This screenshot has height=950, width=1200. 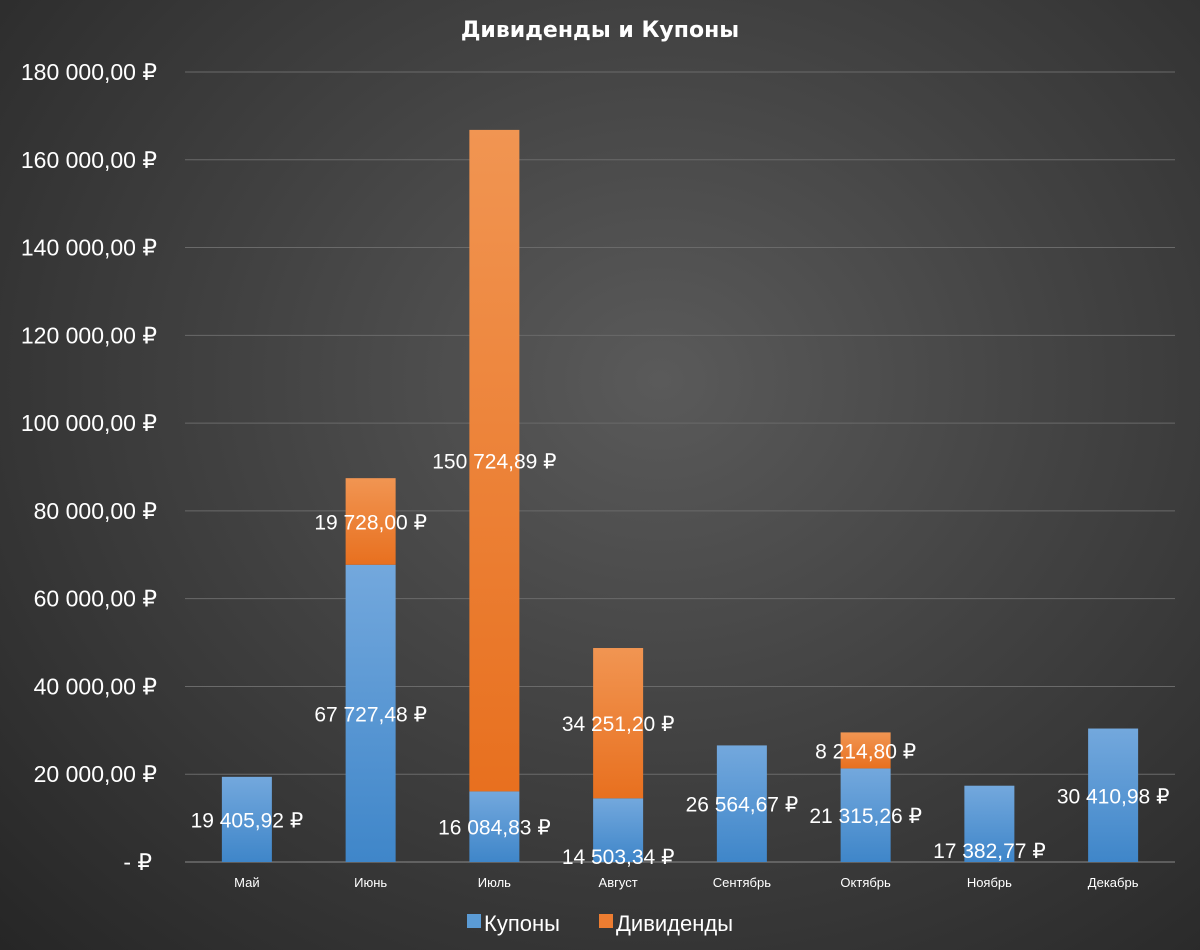 What do you see at coordinates (95, 511) in the screenshot?
I see `y-tick-label: 80 000,00 ₽` at bounding box center [95, 511].